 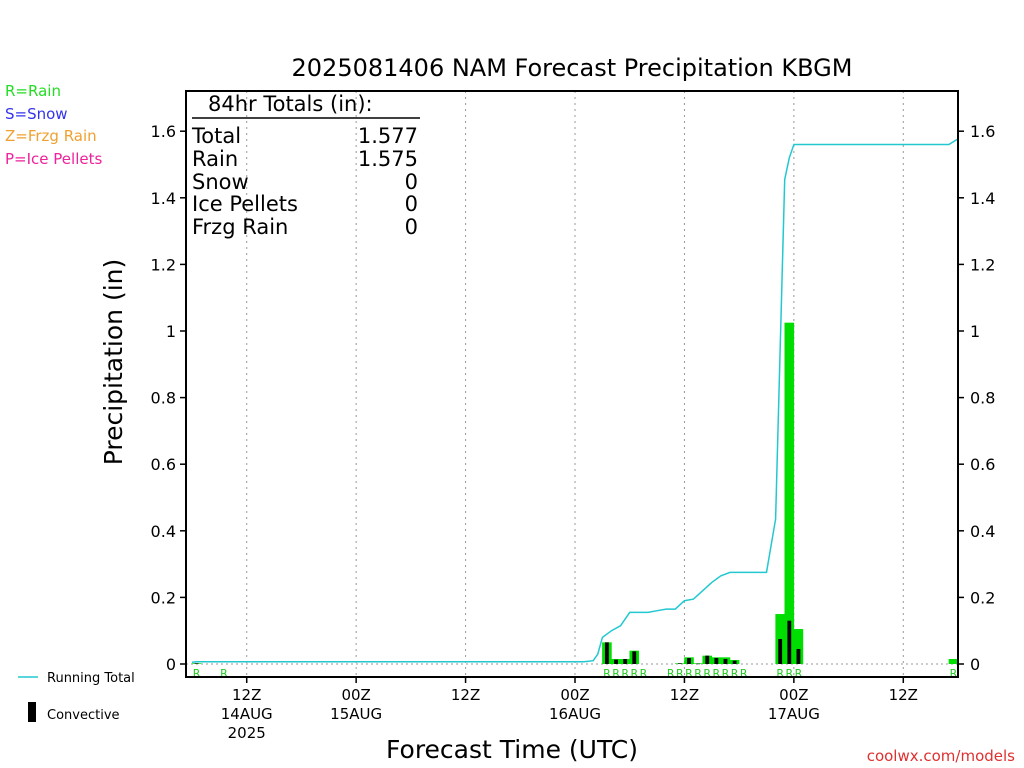 What do you see at coordinates (625, 673) in the screenshot?
I see `ptype-code-4: R` at bounding box center [625, 673].